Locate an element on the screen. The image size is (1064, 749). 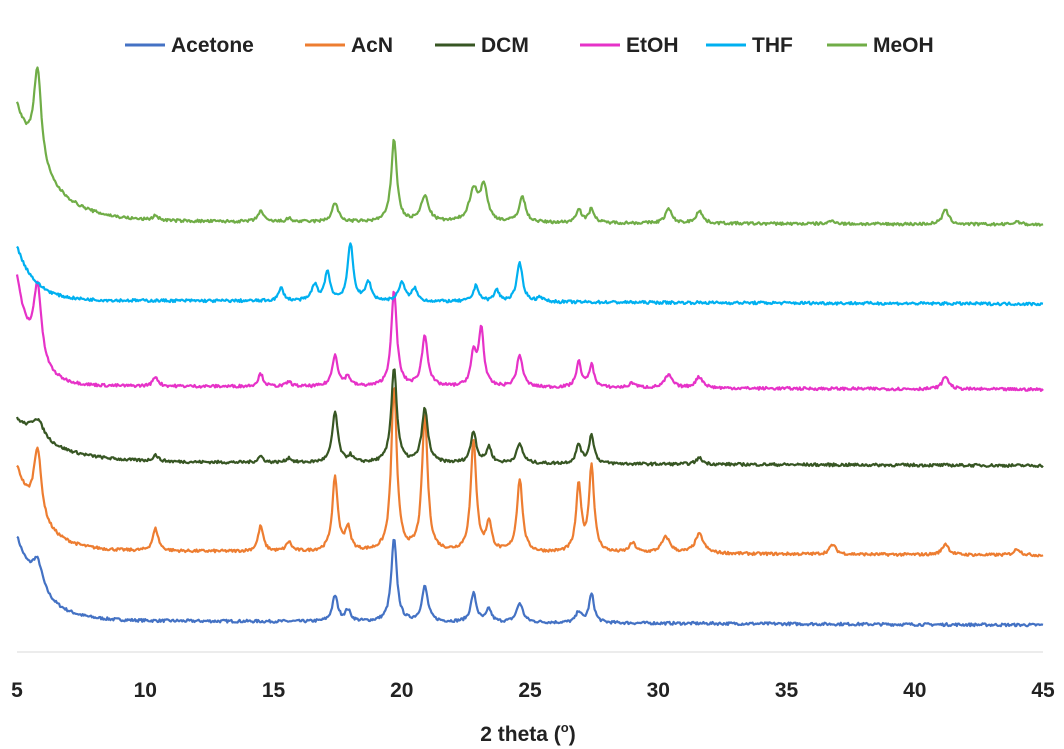
x-tick-label: 25 is located at coordinates (530, 690).